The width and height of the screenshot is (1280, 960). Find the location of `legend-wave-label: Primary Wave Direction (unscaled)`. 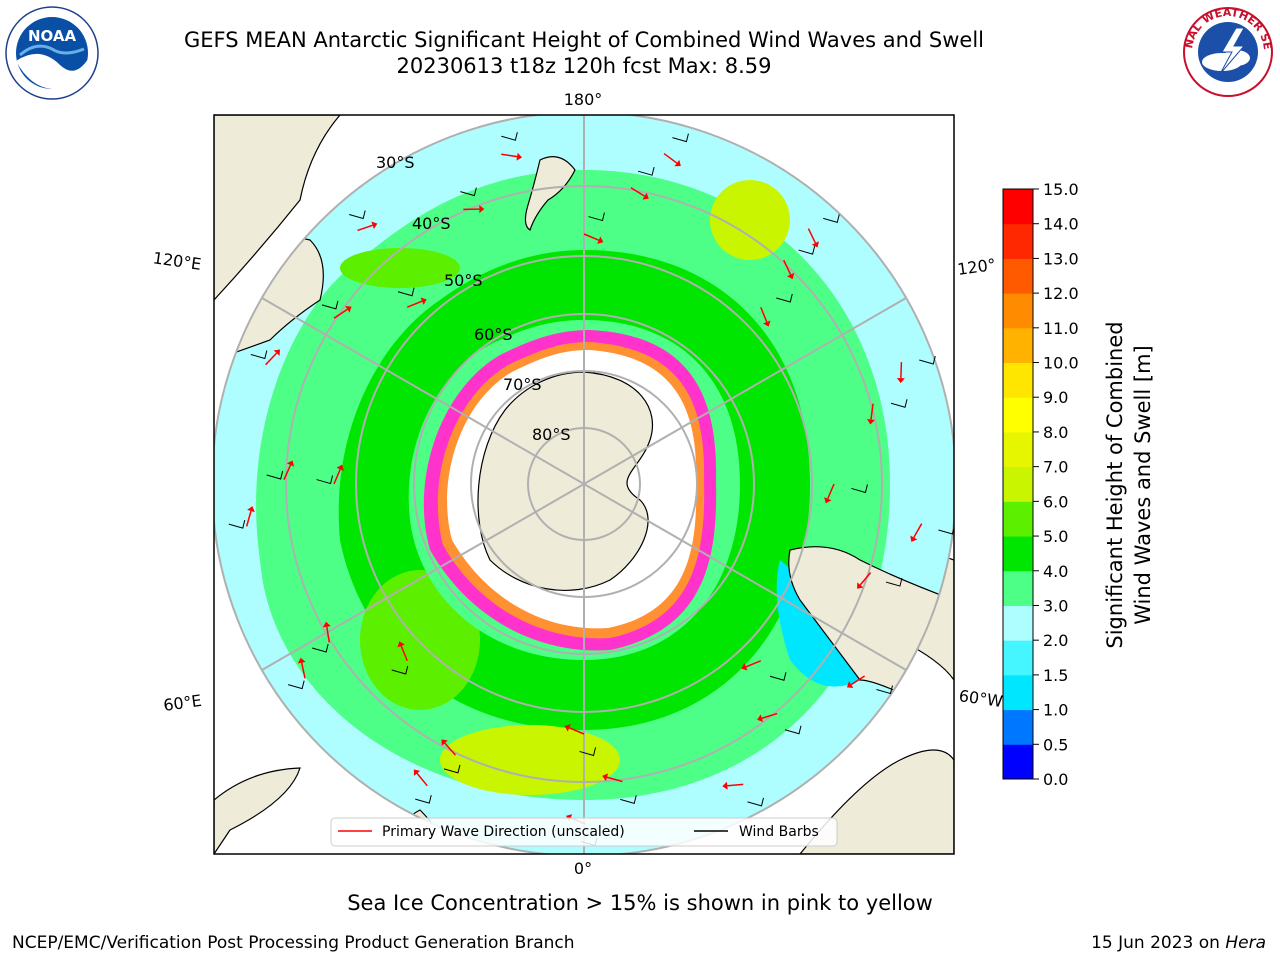

legend-wave-label: Primary Wave Direction (unscaled) is located at coordinates (503, 832).